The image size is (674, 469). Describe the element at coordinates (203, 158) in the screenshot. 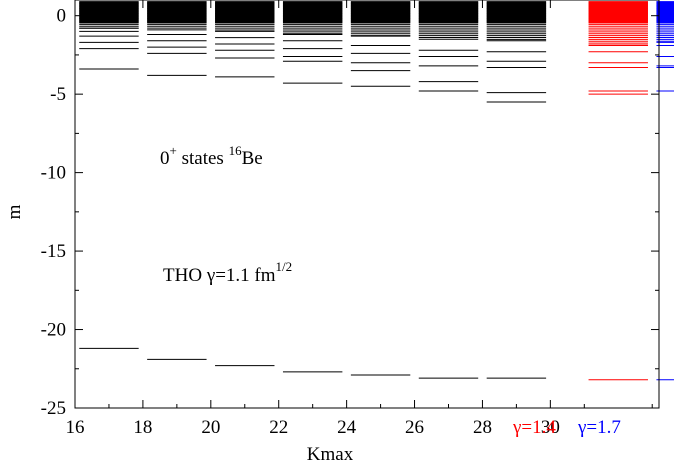

I see `annotation-states-mid: states` at that location.